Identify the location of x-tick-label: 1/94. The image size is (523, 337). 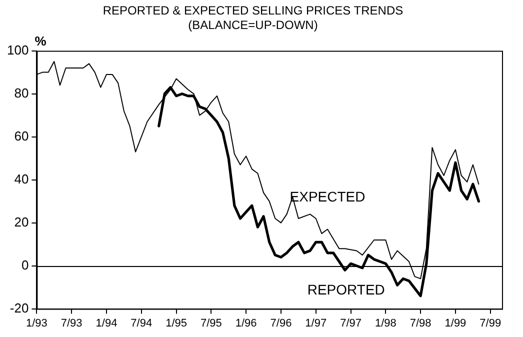
(107, 323).